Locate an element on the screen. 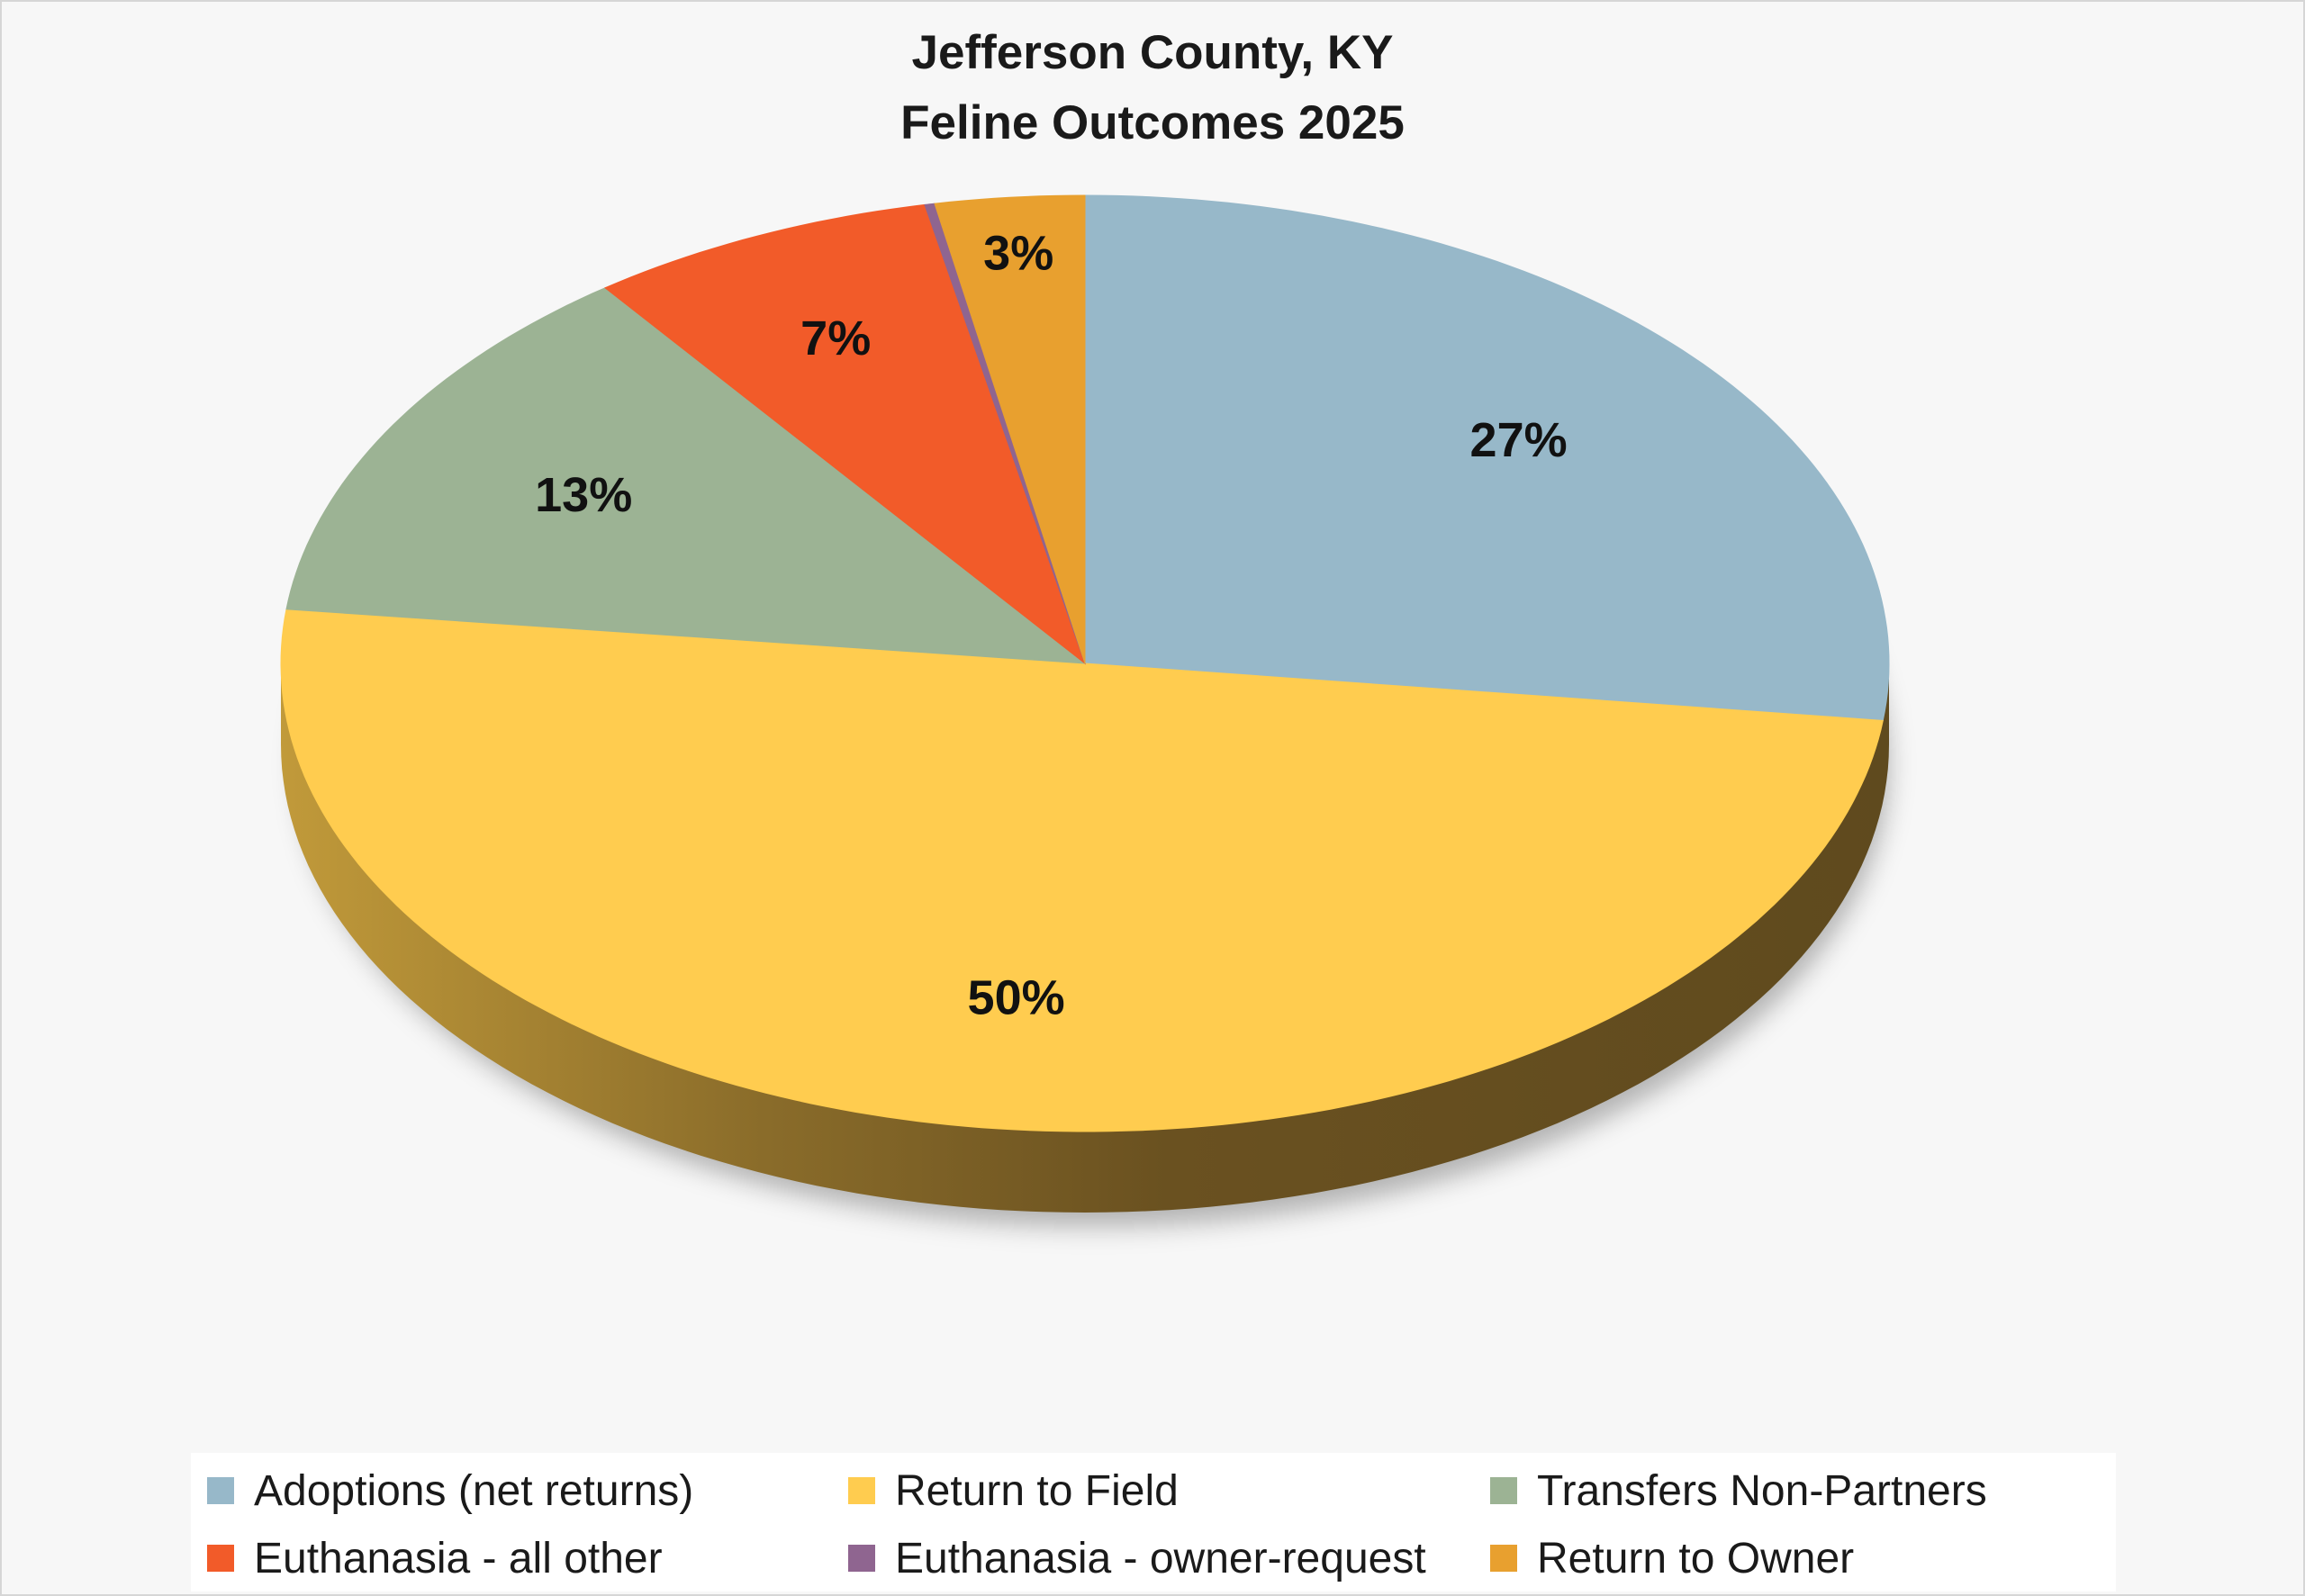  data-label-return-to-field: 50% is located at coordinates (1016, 998).